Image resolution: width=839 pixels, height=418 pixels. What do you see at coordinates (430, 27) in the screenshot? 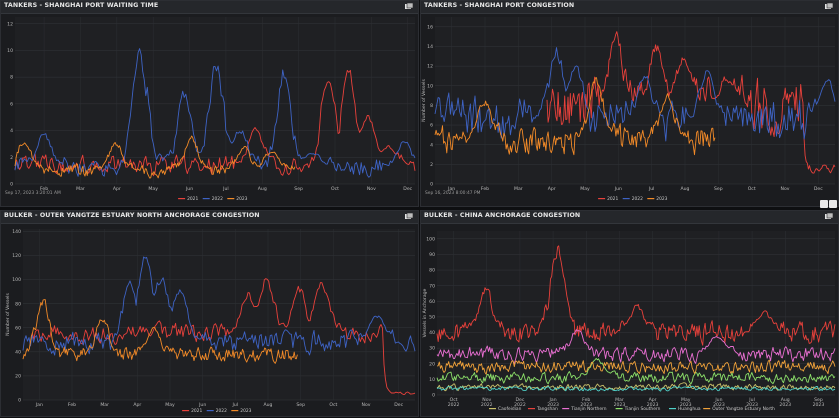
I see `y-tick-label: 16` at bounding box center [430, 27].